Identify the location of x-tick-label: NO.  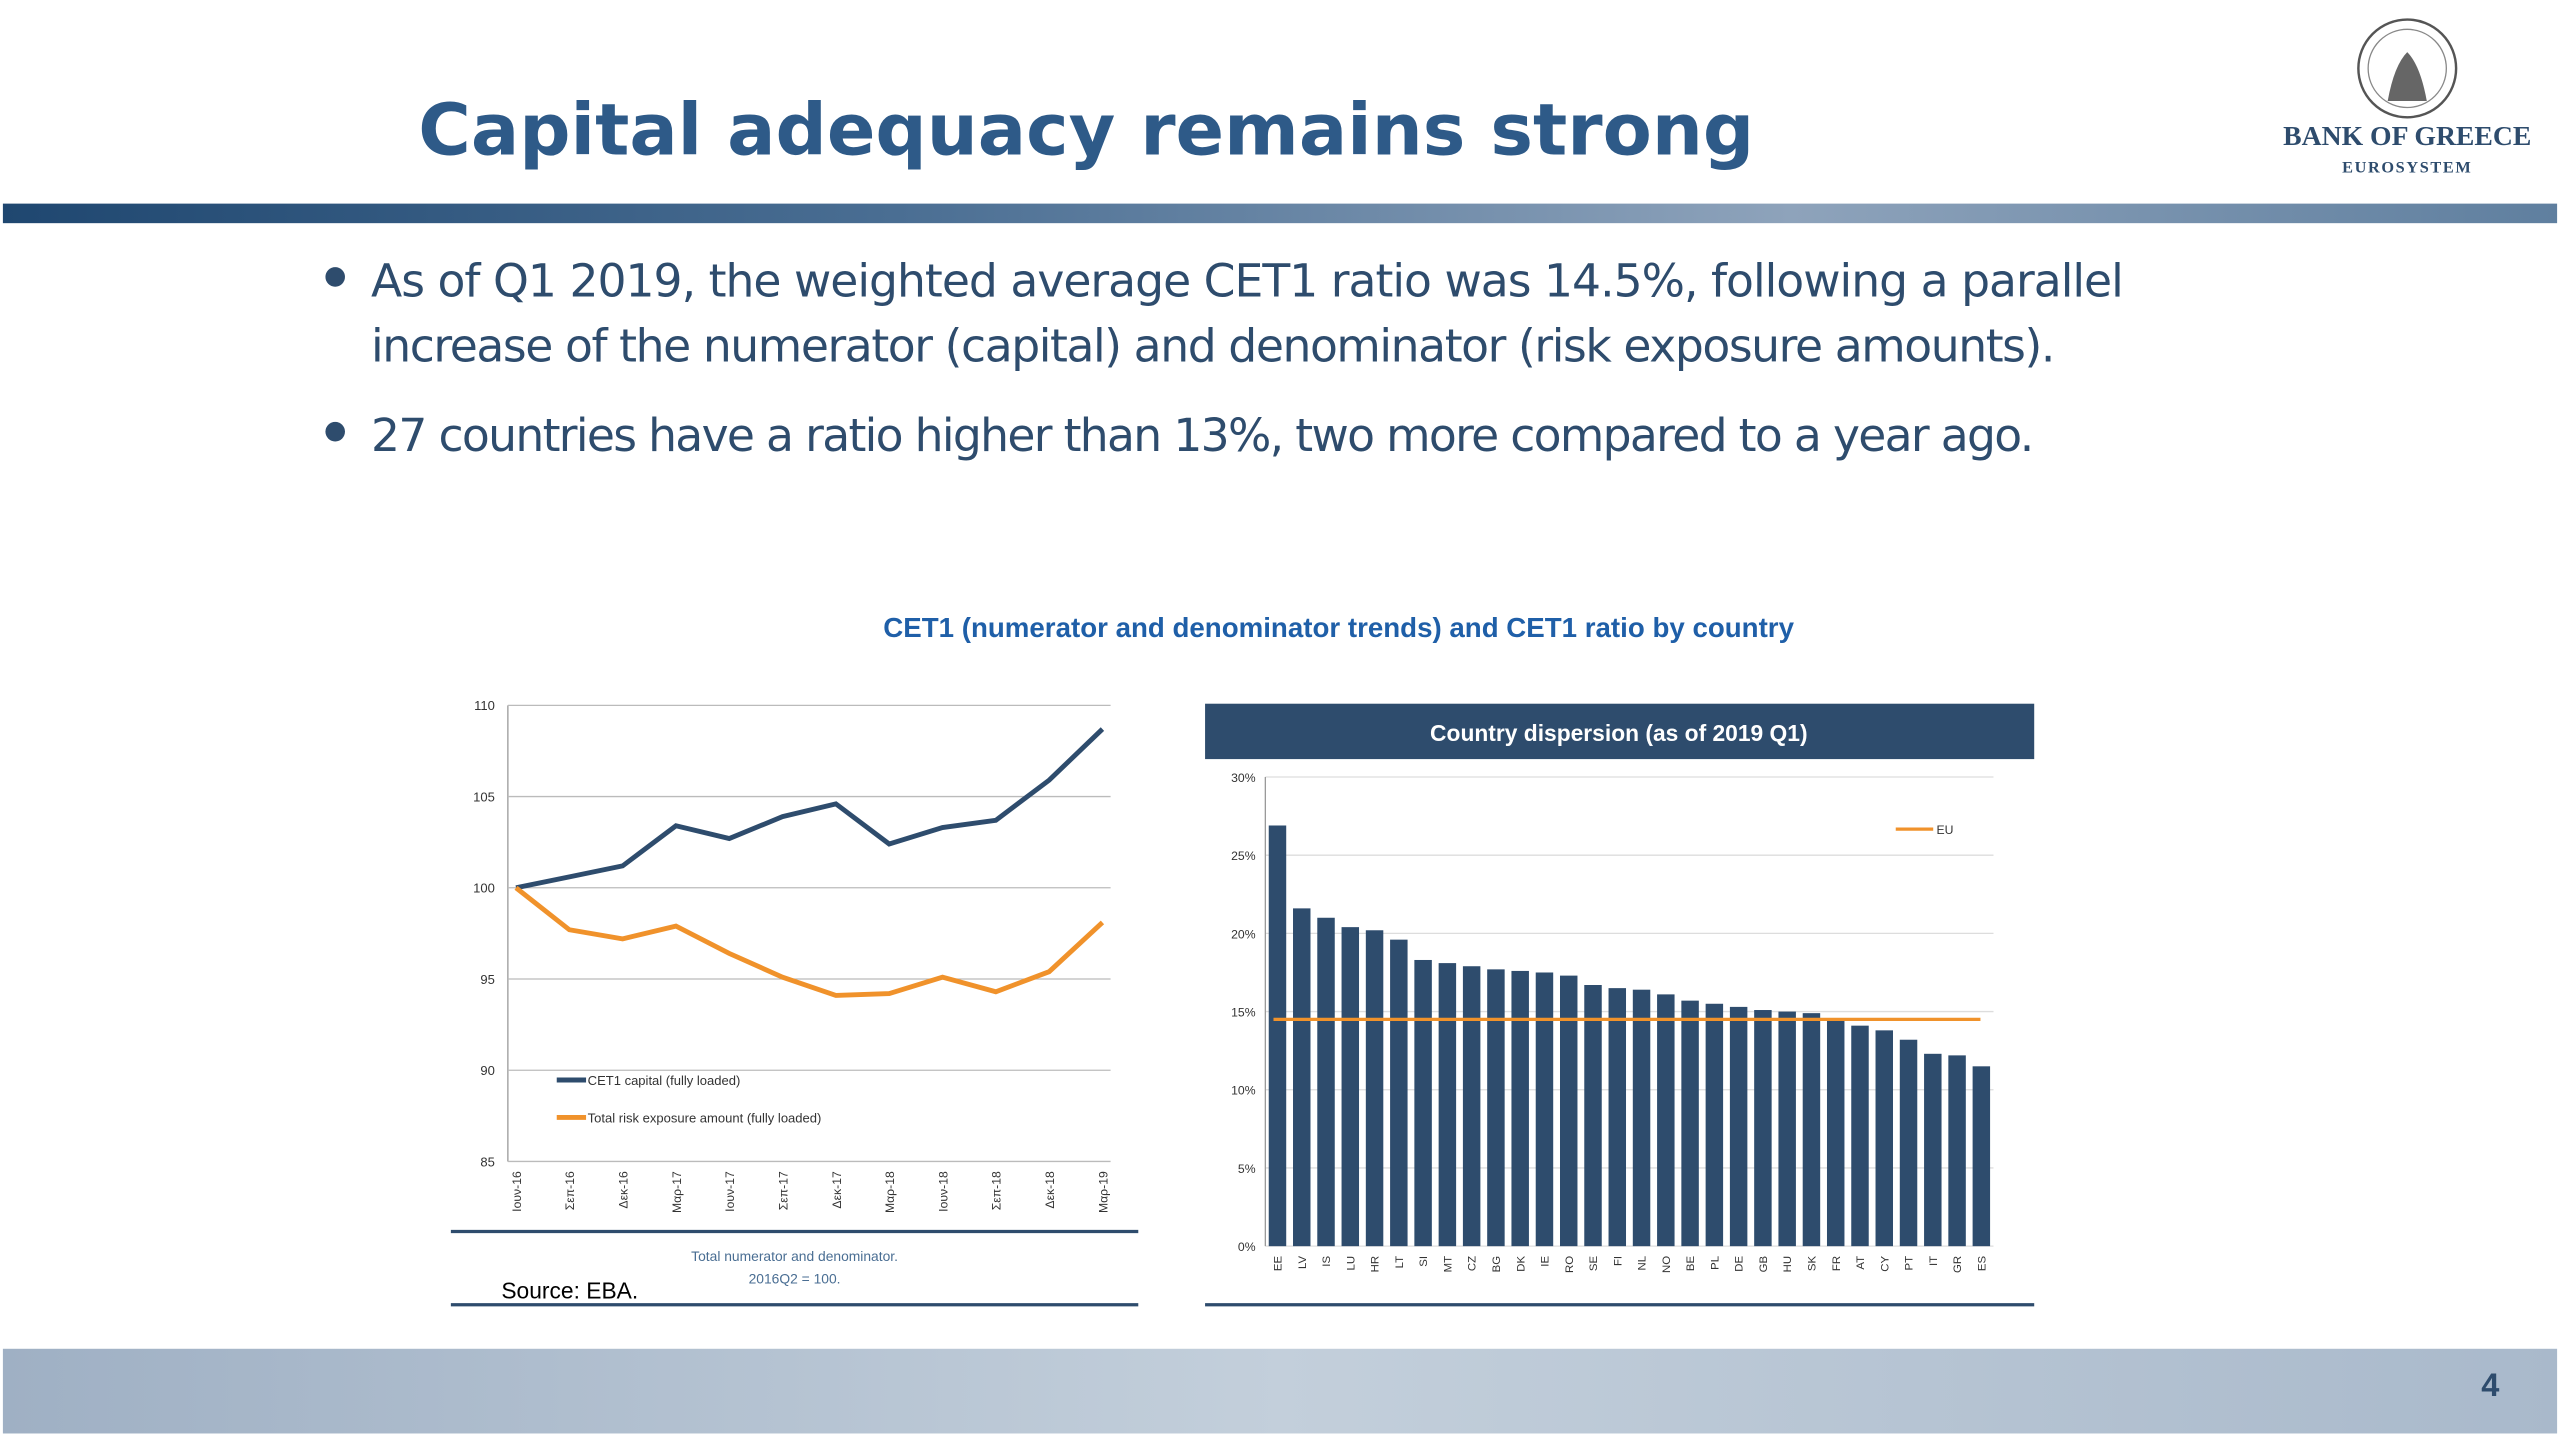
(1667, 1264).